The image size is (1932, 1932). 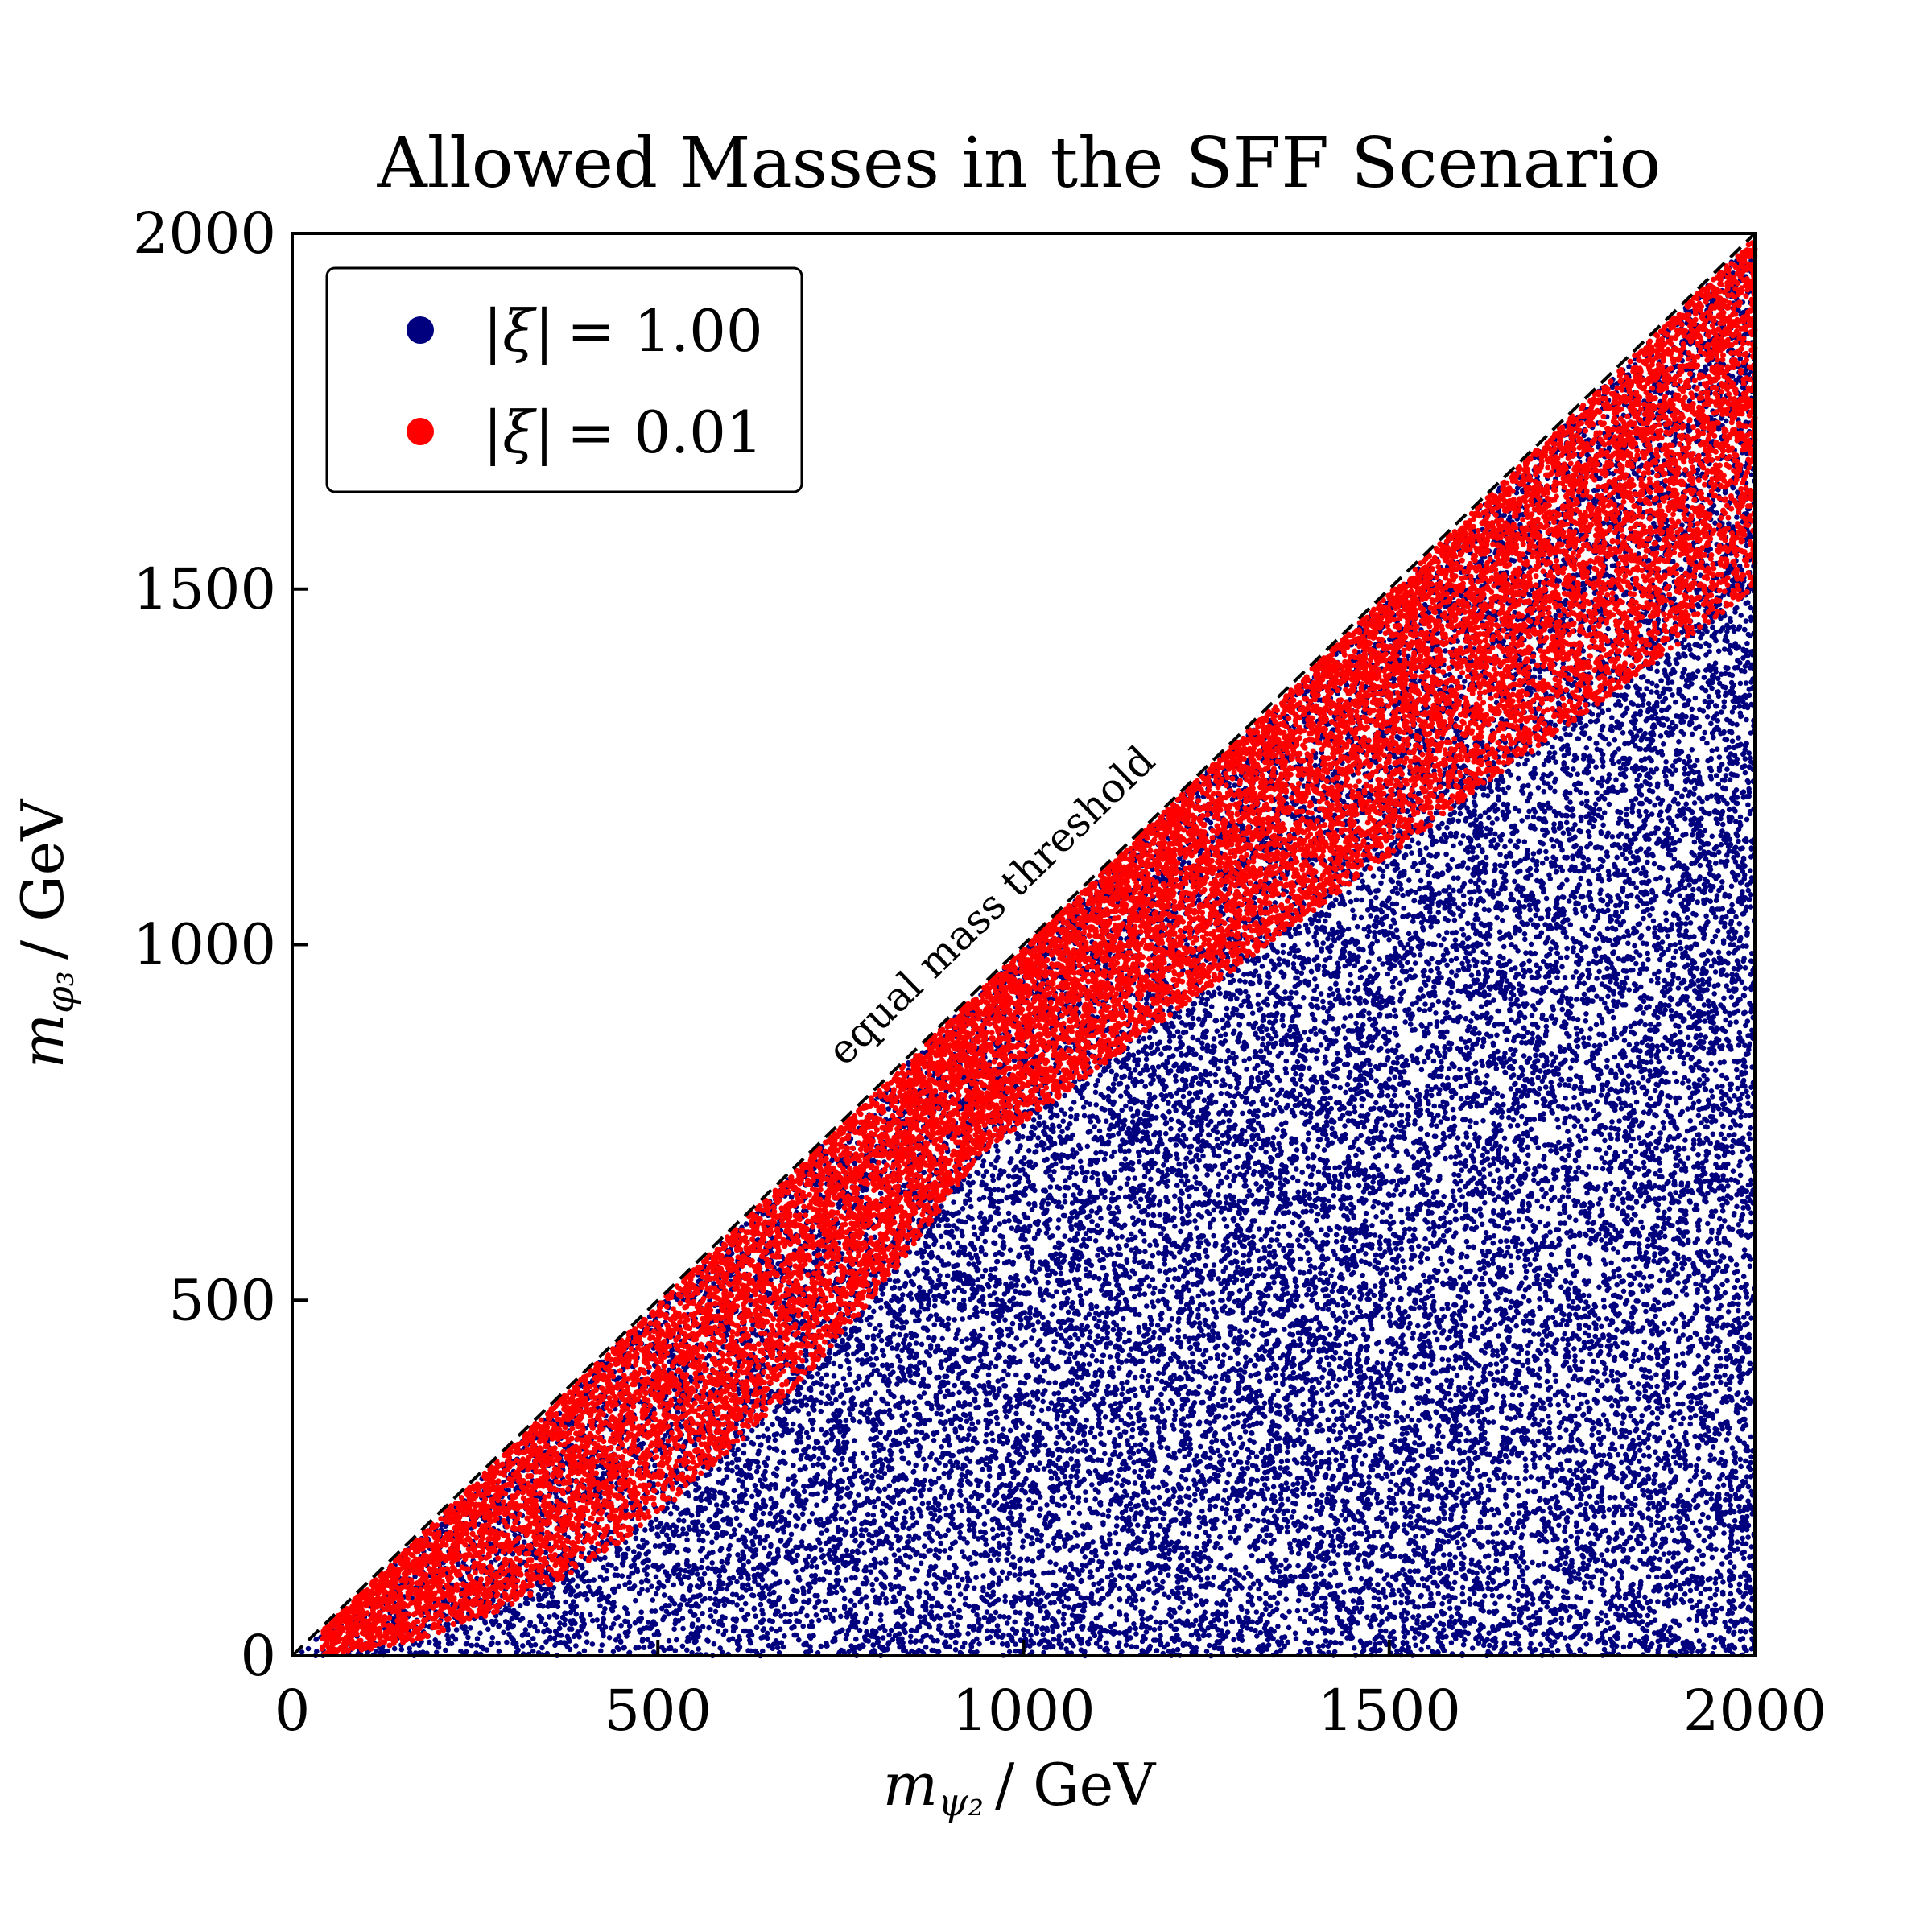 I want to click on x-axis-ticks: 0 500 1000 1500 2000, so click(x=1051, y=1692).